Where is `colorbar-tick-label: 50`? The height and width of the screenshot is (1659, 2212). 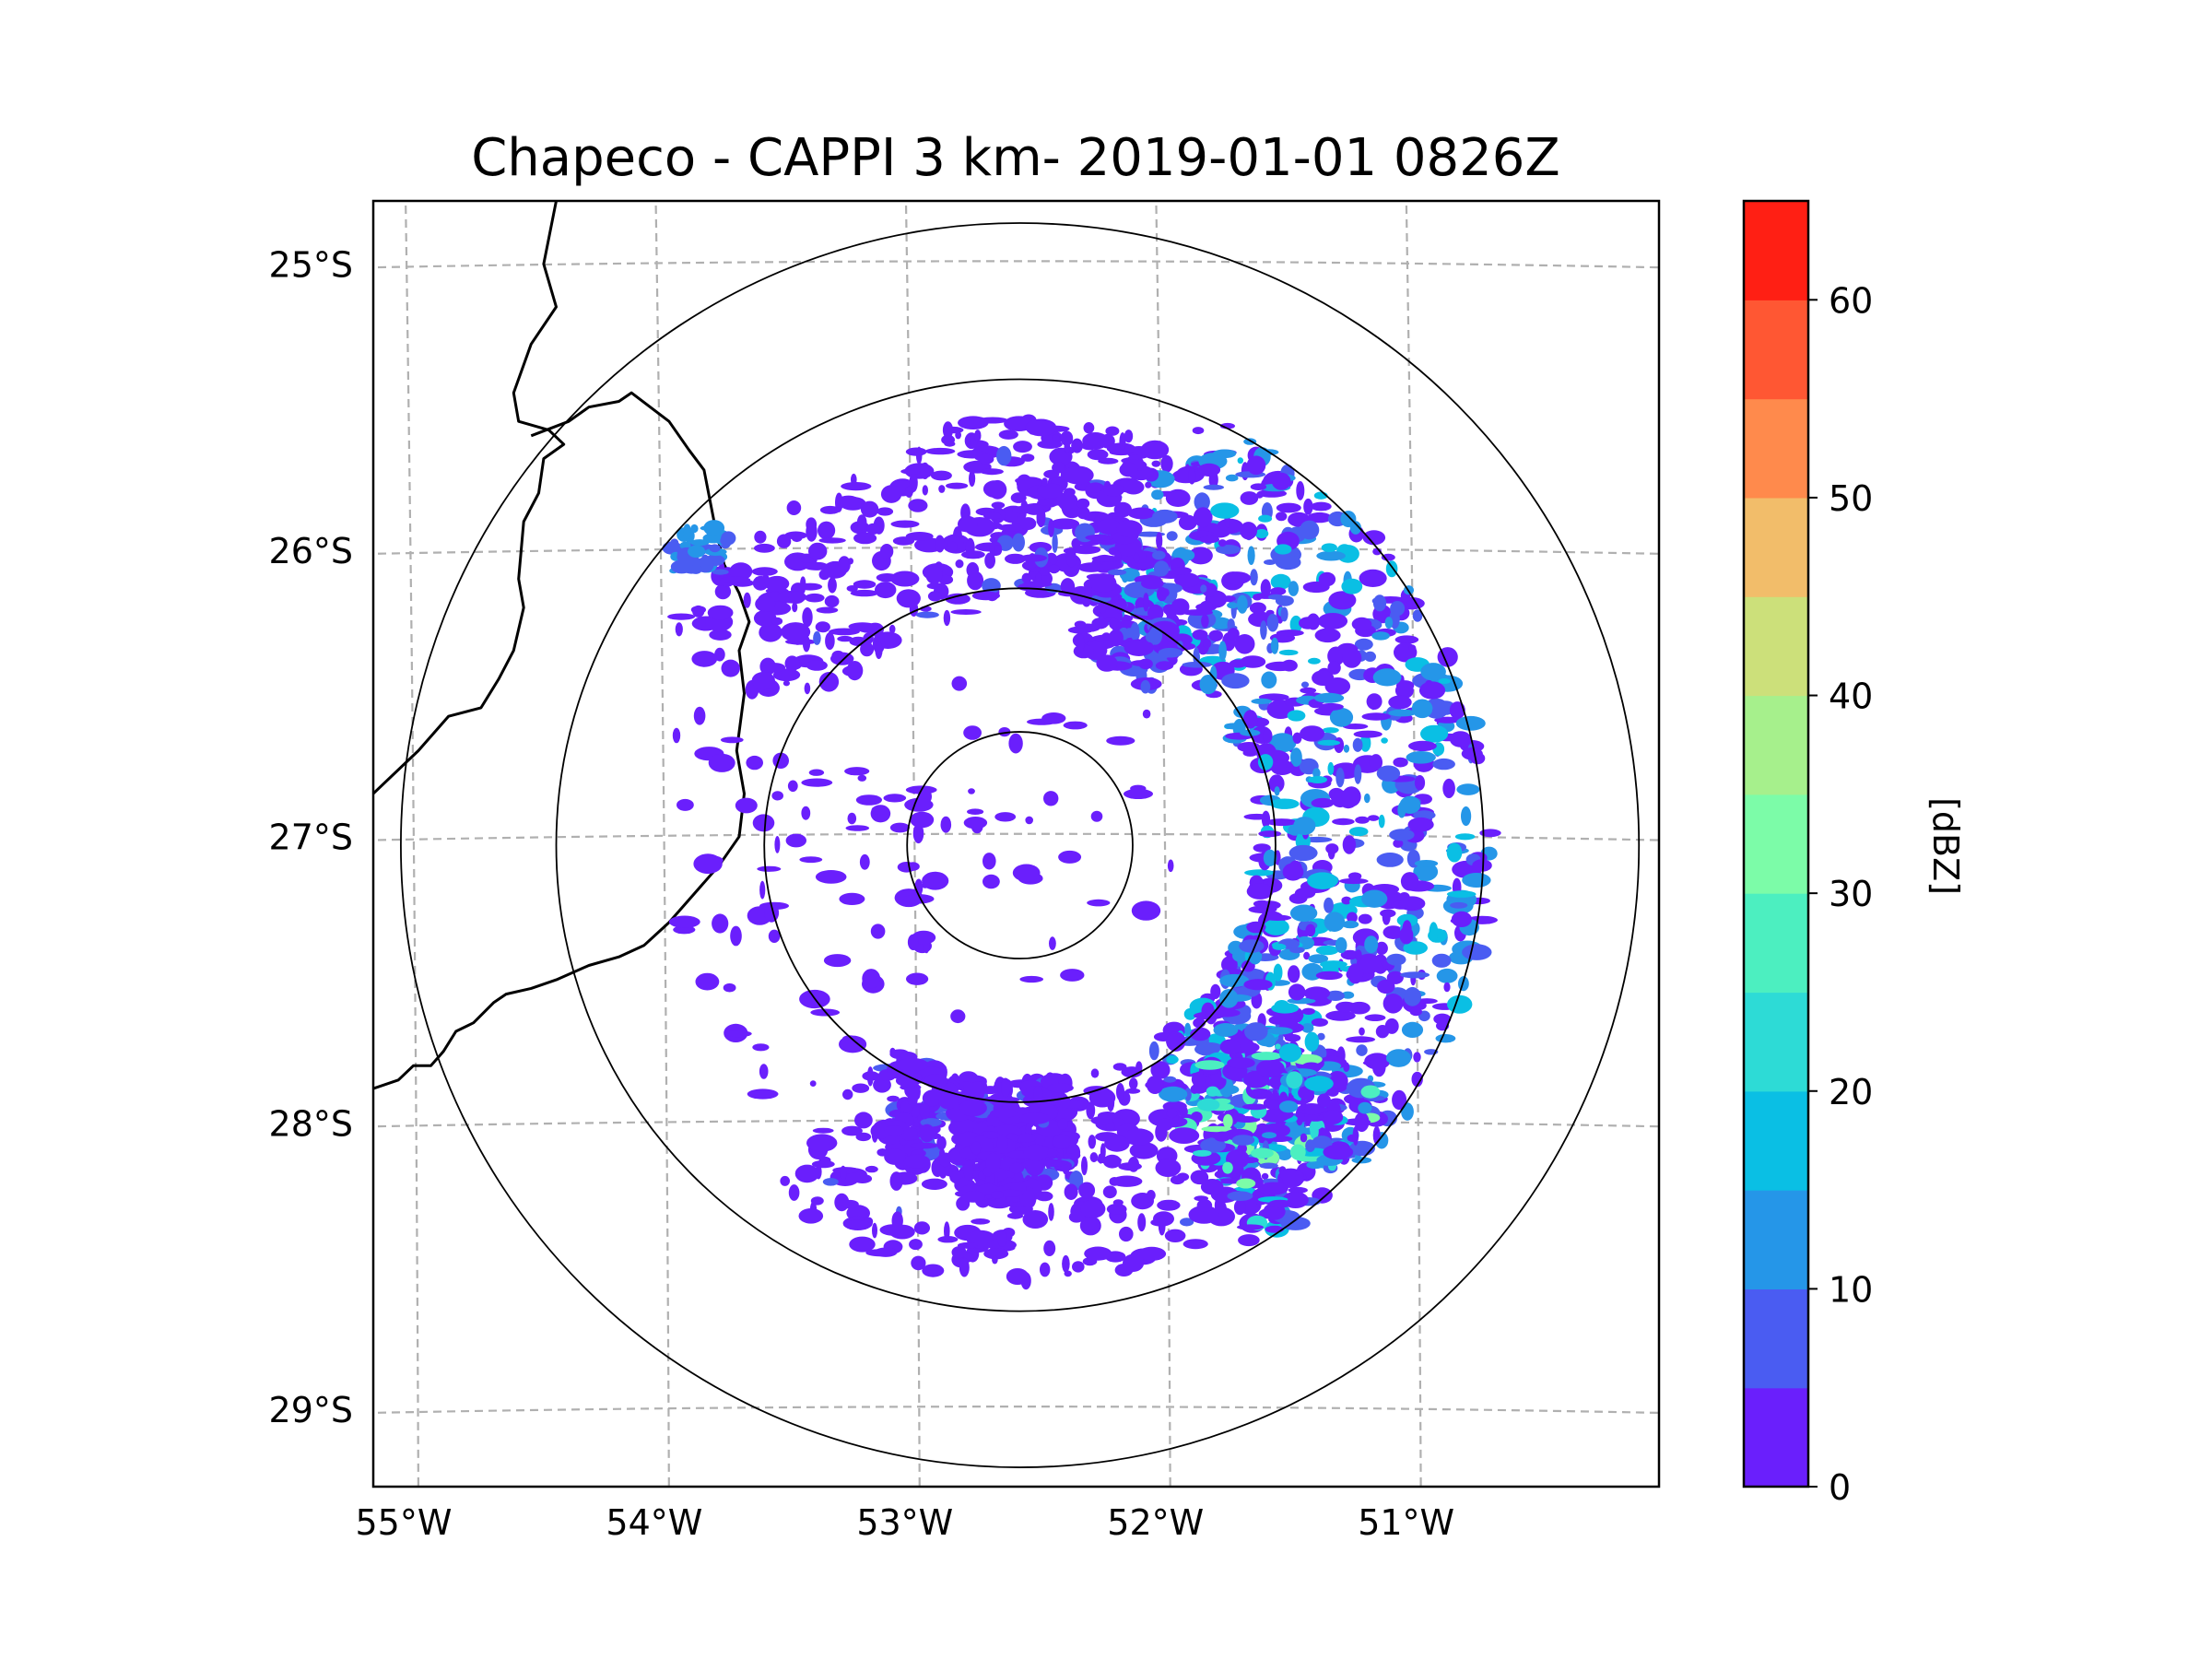 colorbar-tick-label: 50 is located at coordinates (1851, 498).